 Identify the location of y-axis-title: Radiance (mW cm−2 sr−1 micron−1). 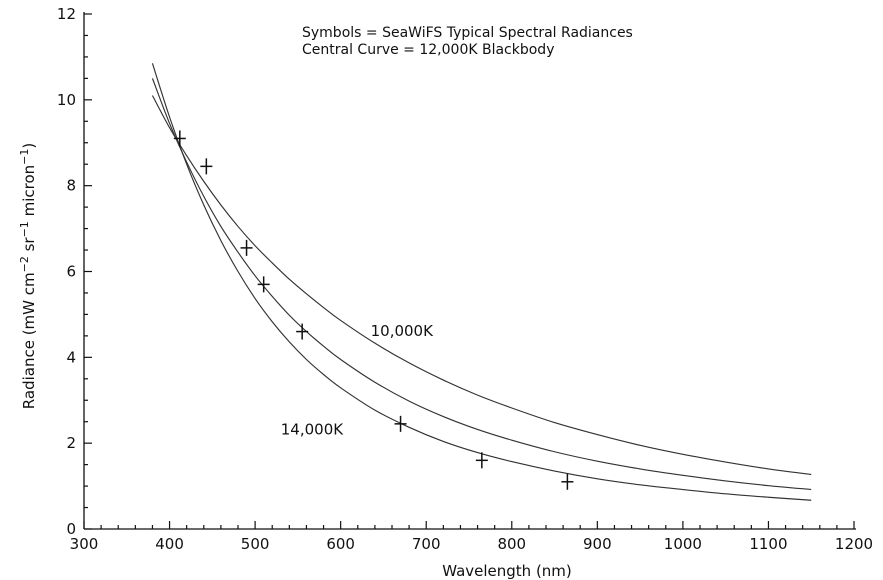
(28, 276).